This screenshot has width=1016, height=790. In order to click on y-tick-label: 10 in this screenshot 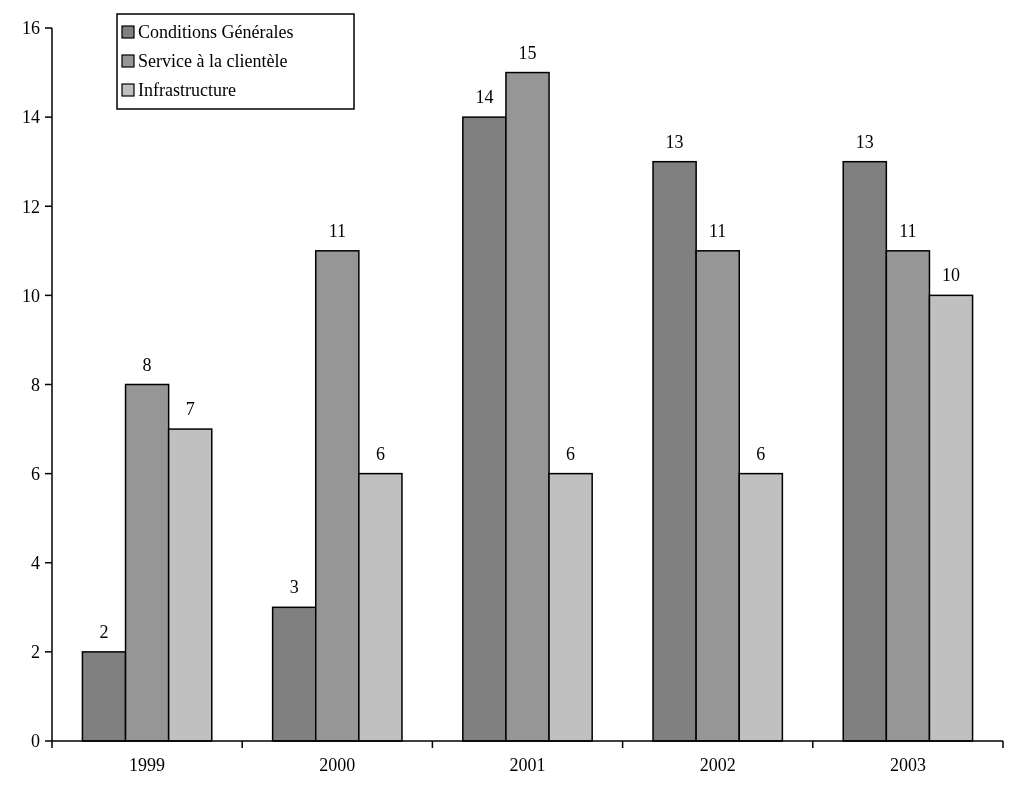, I will do `click(31, 295)`.